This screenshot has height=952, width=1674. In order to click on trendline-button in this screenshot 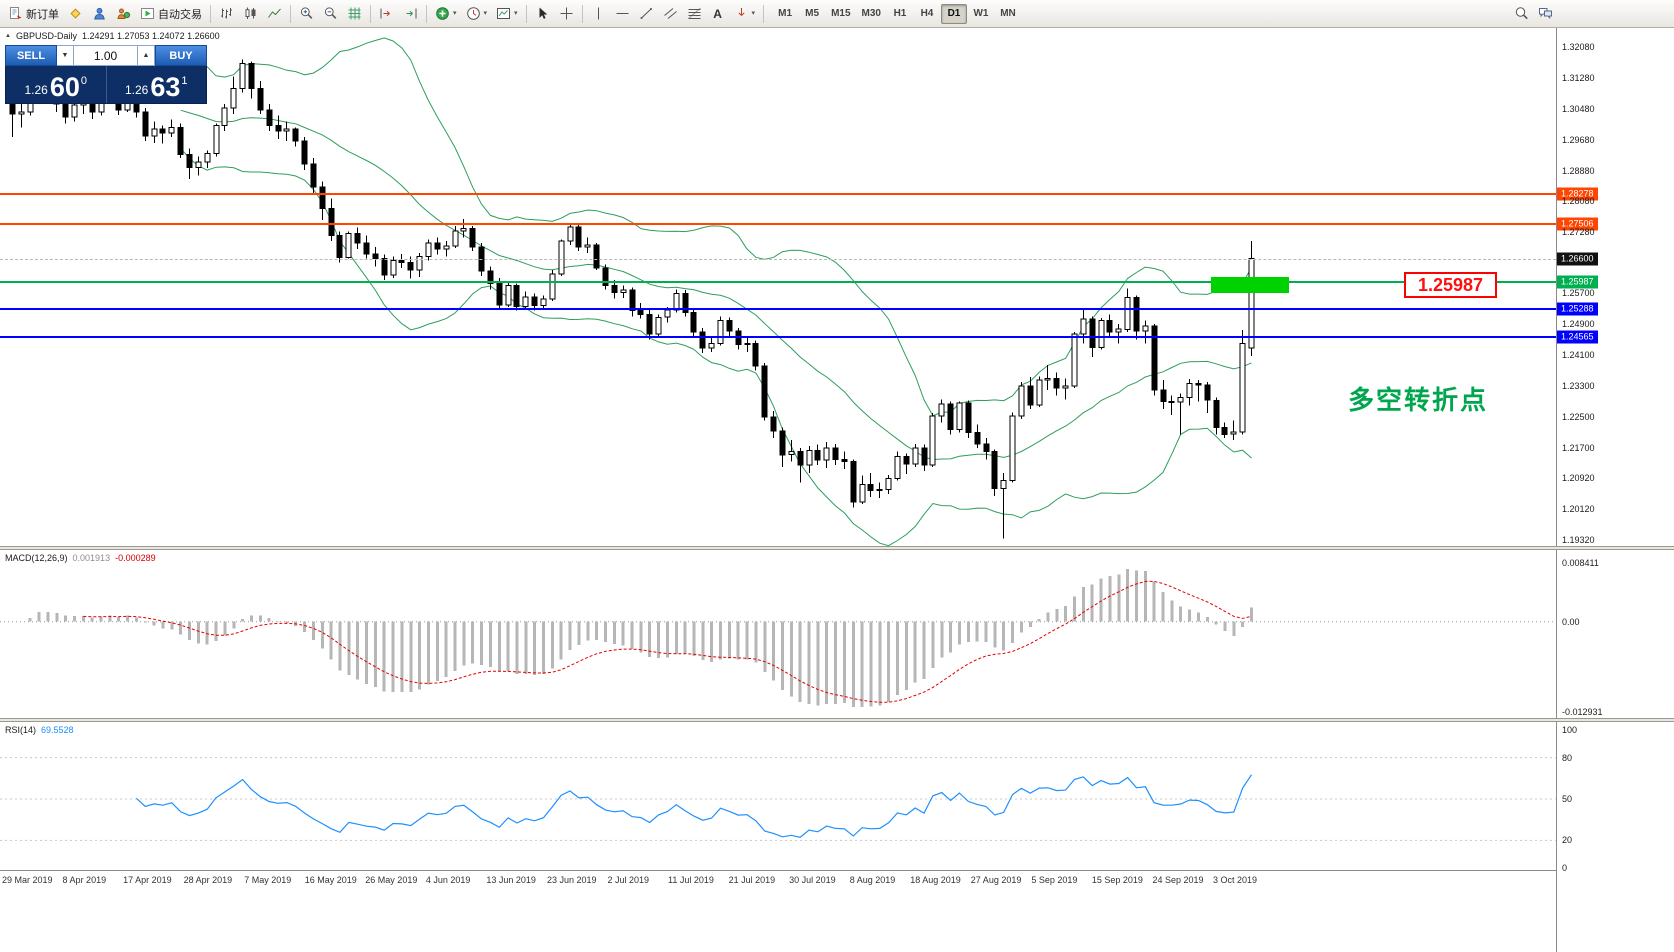, I will do `click(646, 14)`.